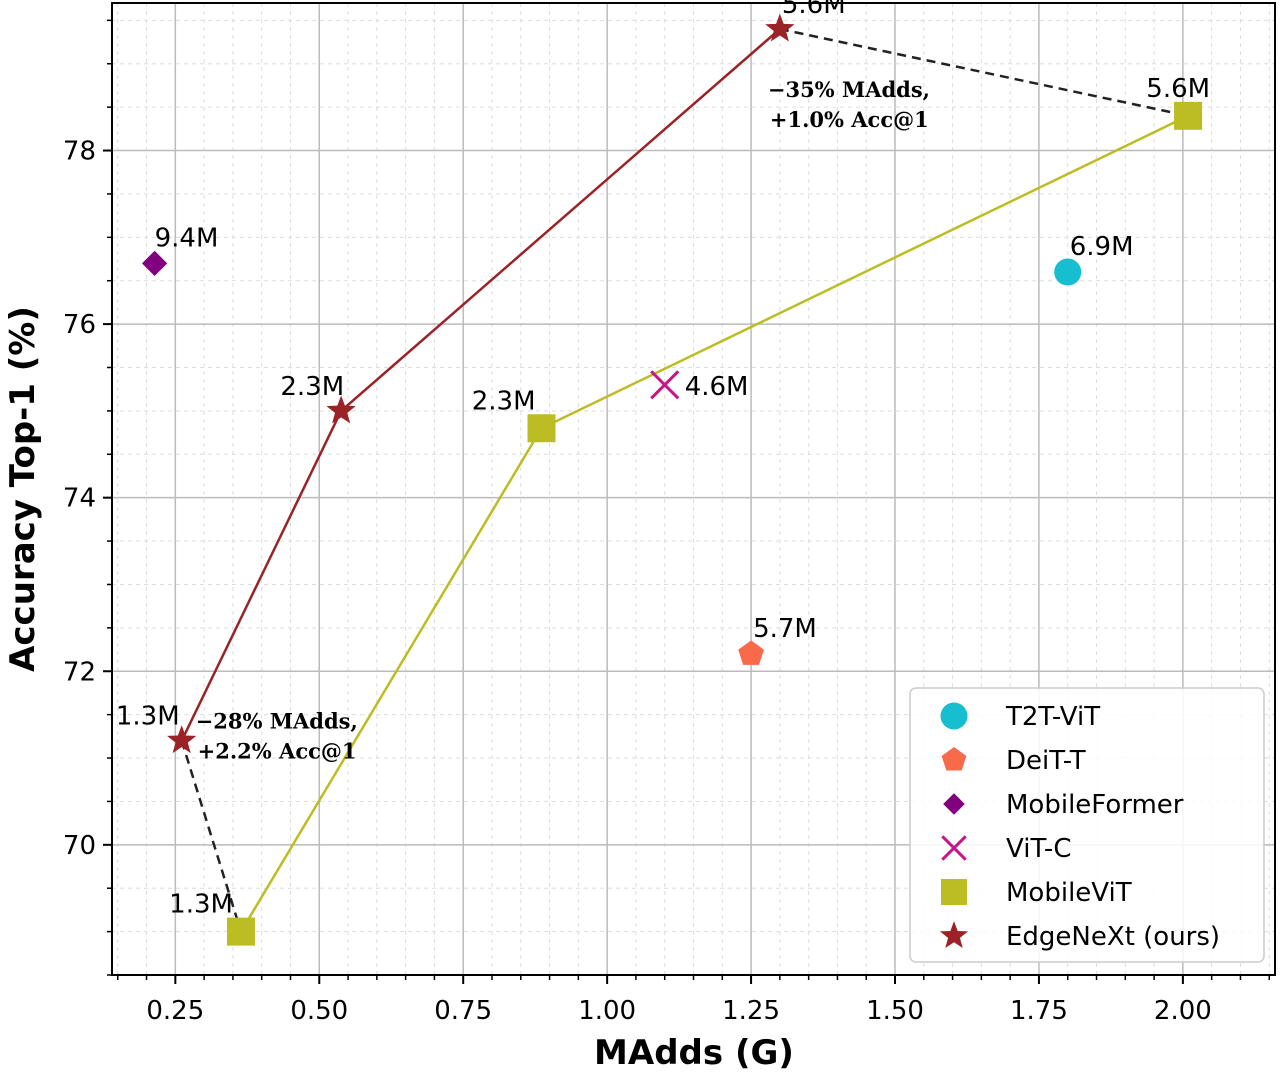 This screenshot has height=1074, width=1280. What do you see at coordinates (79, 325) in the screenshot?
I see `y-tick-label: 76` at bounding box center [79, 325].